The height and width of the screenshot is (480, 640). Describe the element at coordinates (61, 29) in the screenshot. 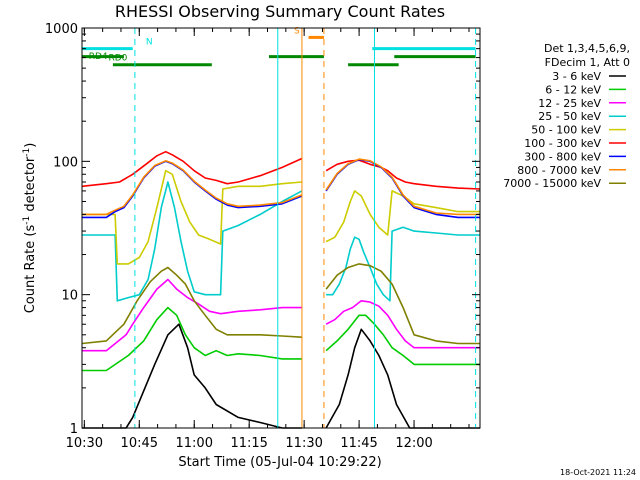

I see `y-tick-label-3: 1000` at that location.